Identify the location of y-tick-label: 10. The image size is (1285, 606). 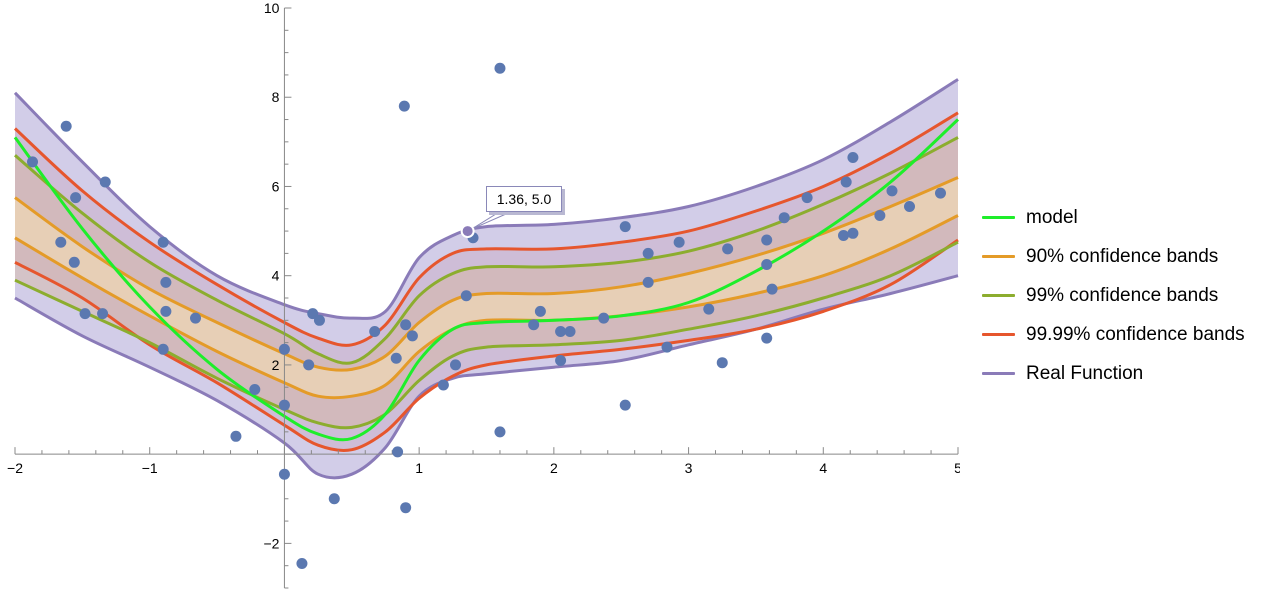
(272, 8).